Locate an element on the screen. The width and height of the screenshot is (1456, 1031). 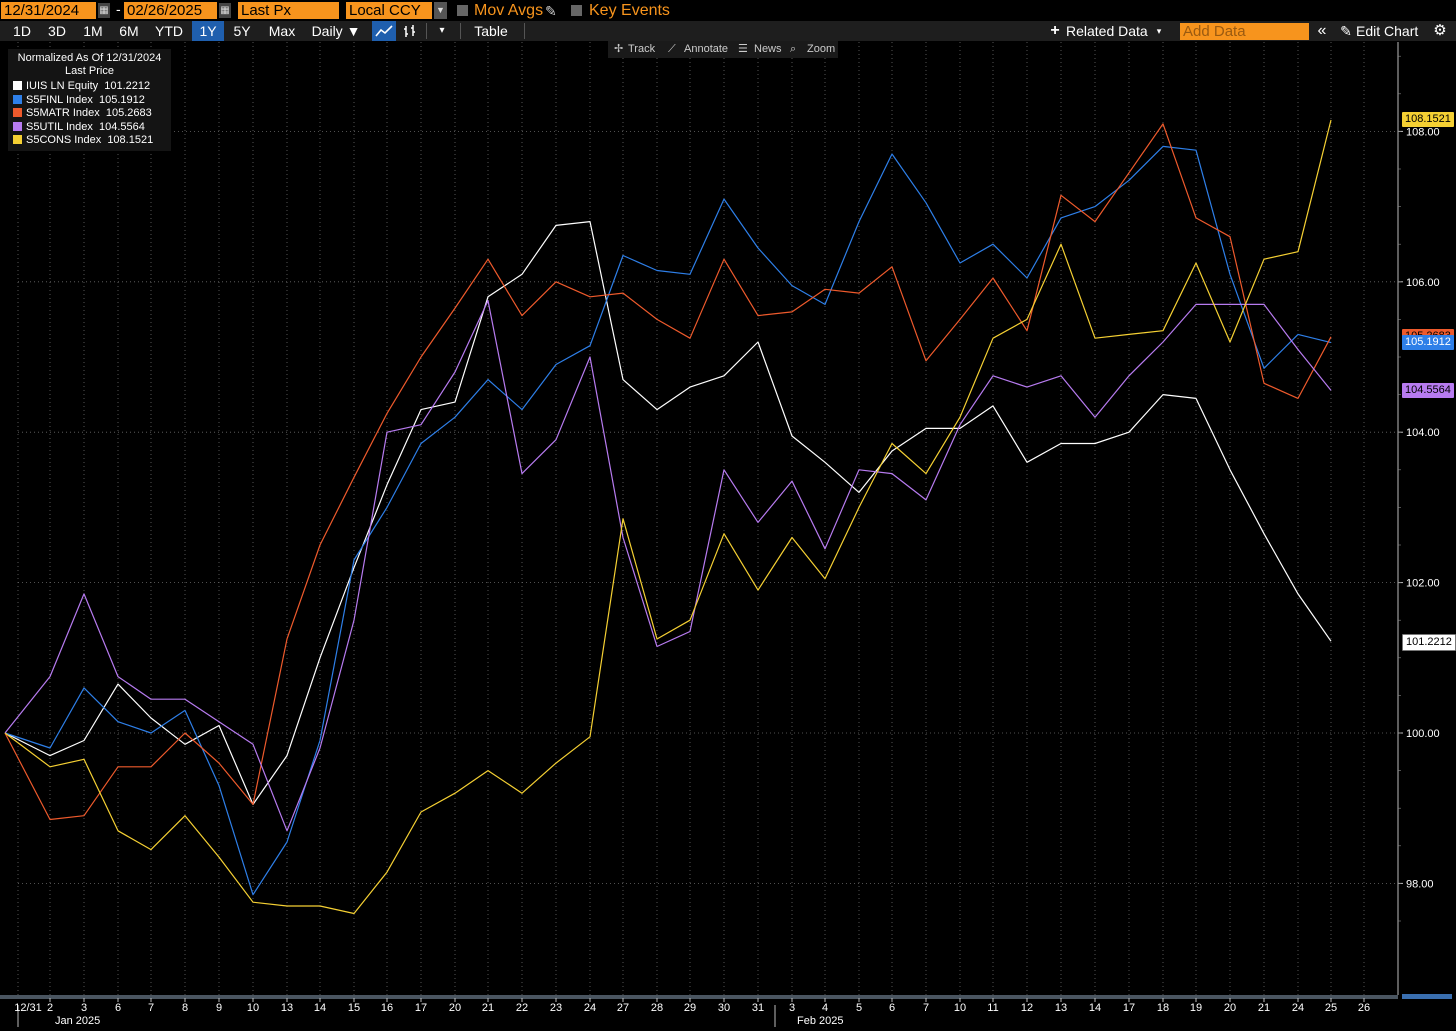
x-tick-label: 31 is located at coordinates (758, 1008).